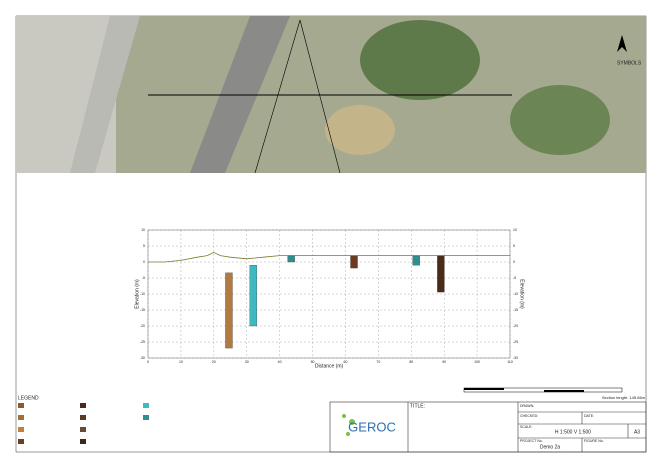 This screenshot has width=662, height=473. Describe the element at coordinates (550, 447) in the screenshot. I see `project-number: Demo 2a` at that location.